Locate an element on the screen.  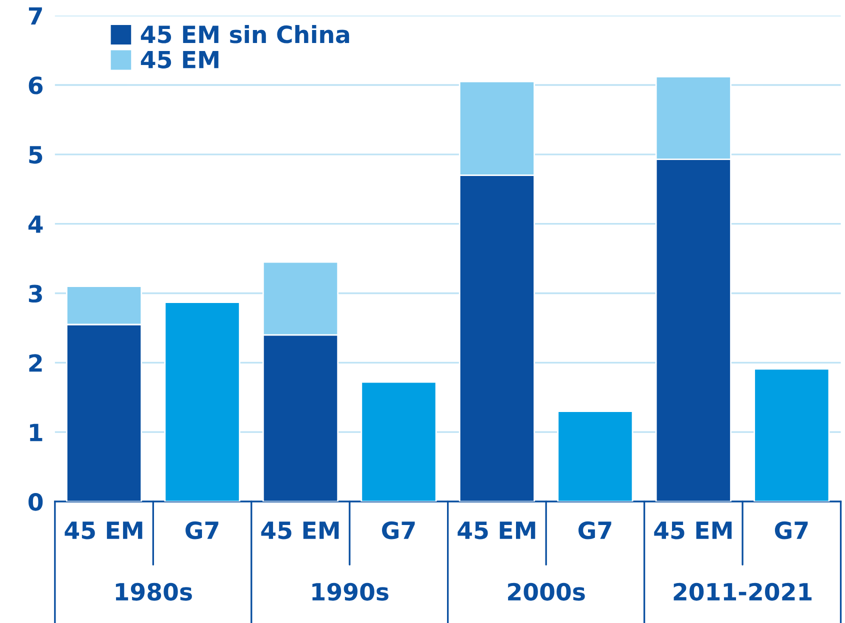
y-tick-label: 5 is located at coordinates (35, 155).